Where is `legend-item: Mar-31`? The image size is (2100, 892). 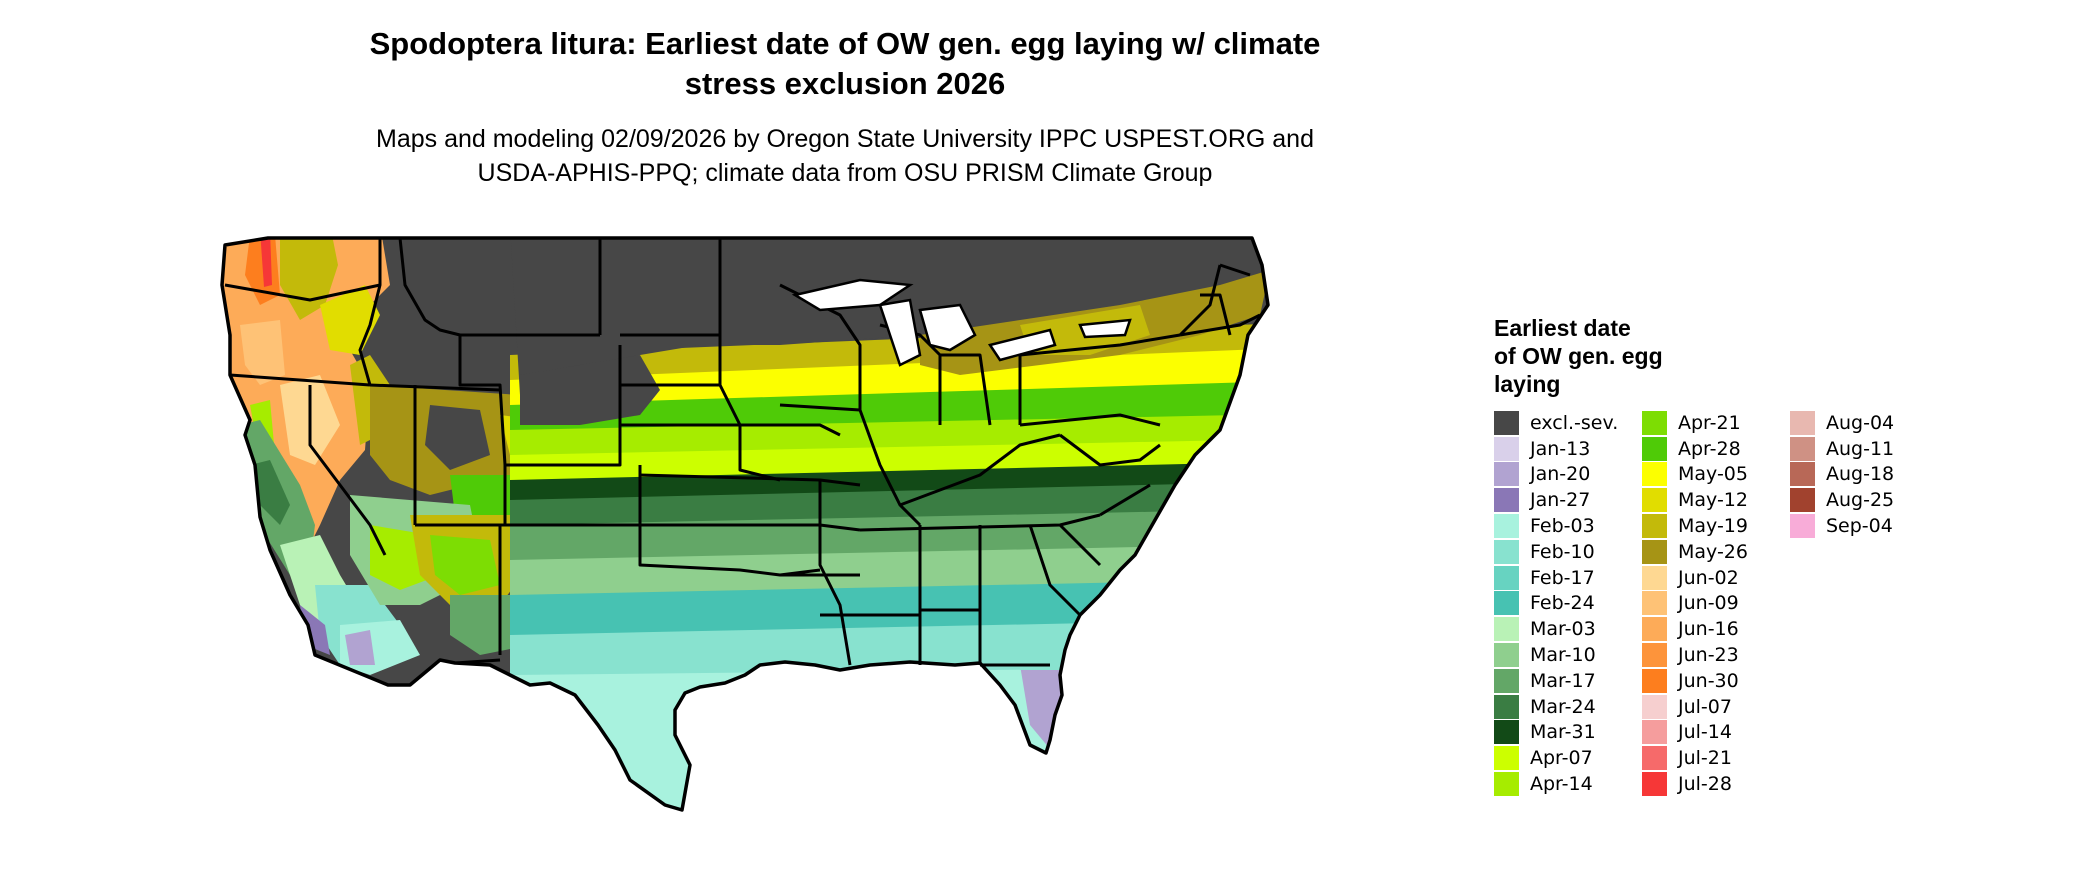
legend-item: Mar-31 is located at coordinates (1556, 733).